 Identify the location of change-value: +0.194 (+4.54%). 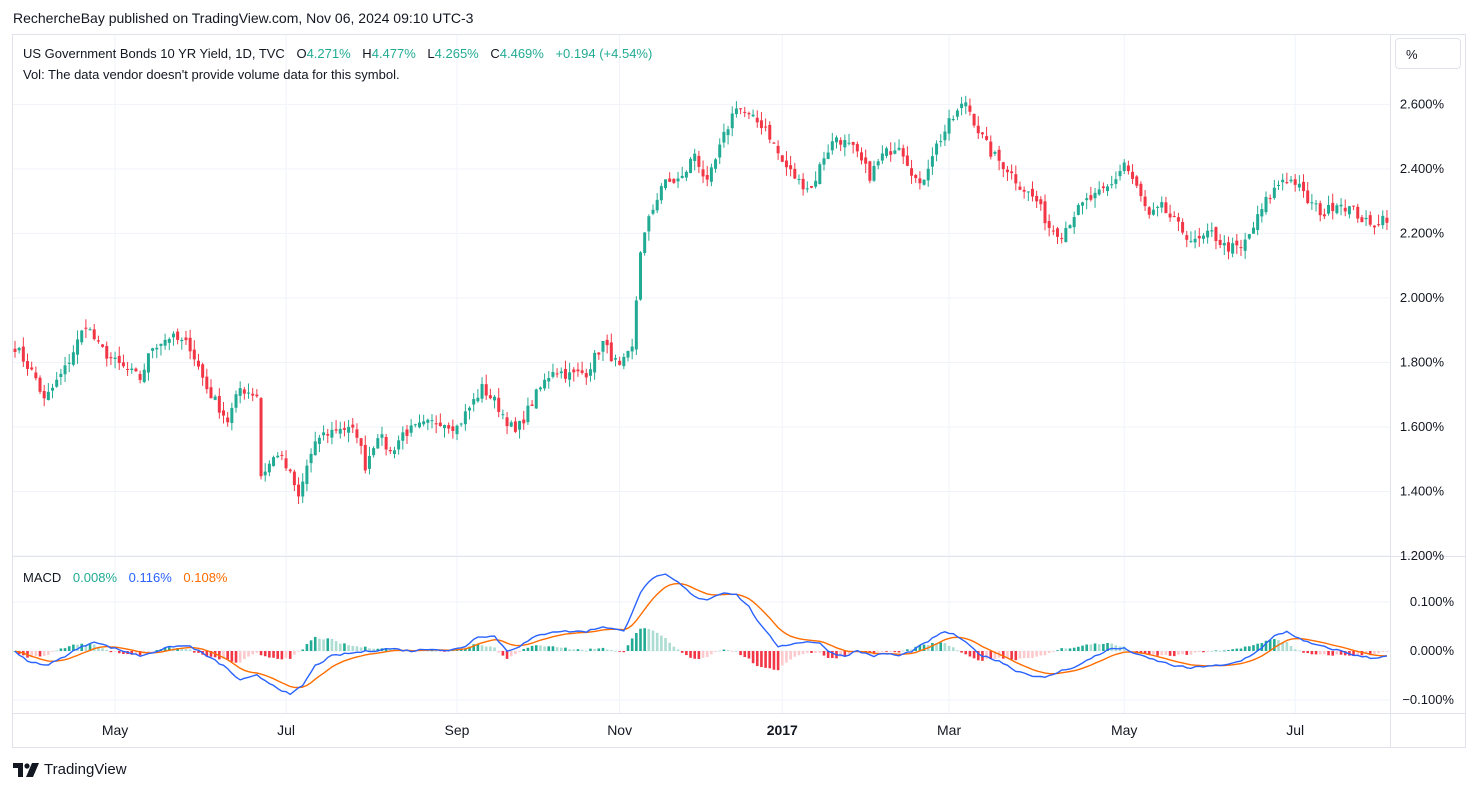
(604, 53).